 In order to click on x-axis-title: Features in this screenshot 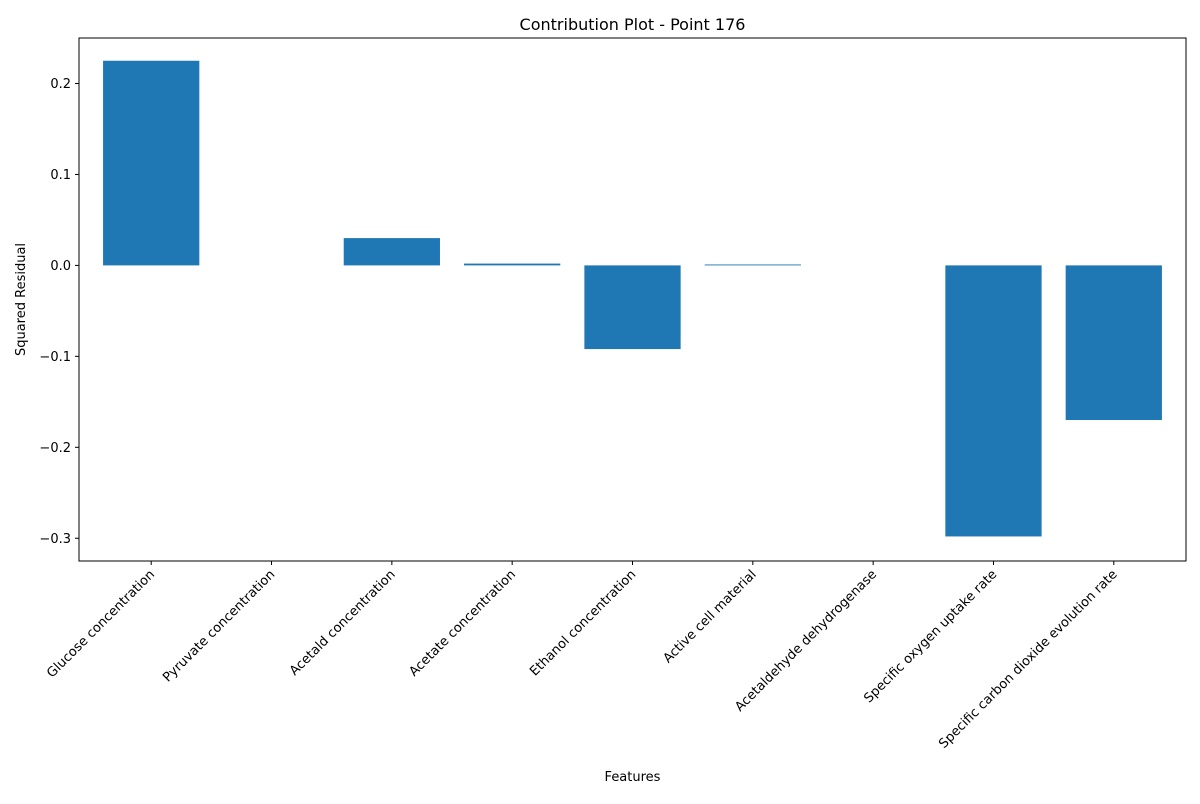, I will do `click(633, 777)`.